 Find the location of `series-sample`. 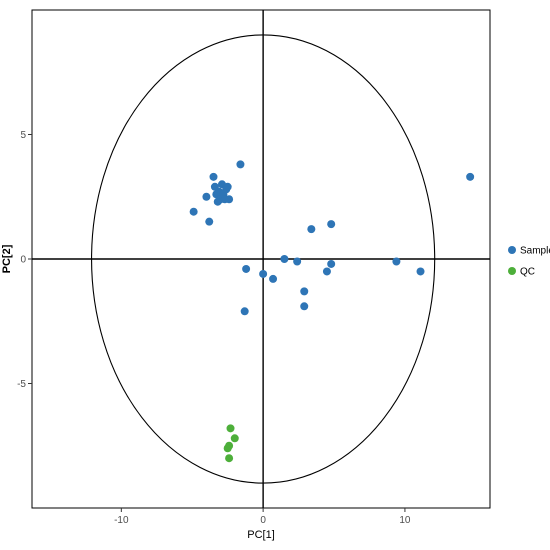

series-sample is located at coordinates (332, 238).